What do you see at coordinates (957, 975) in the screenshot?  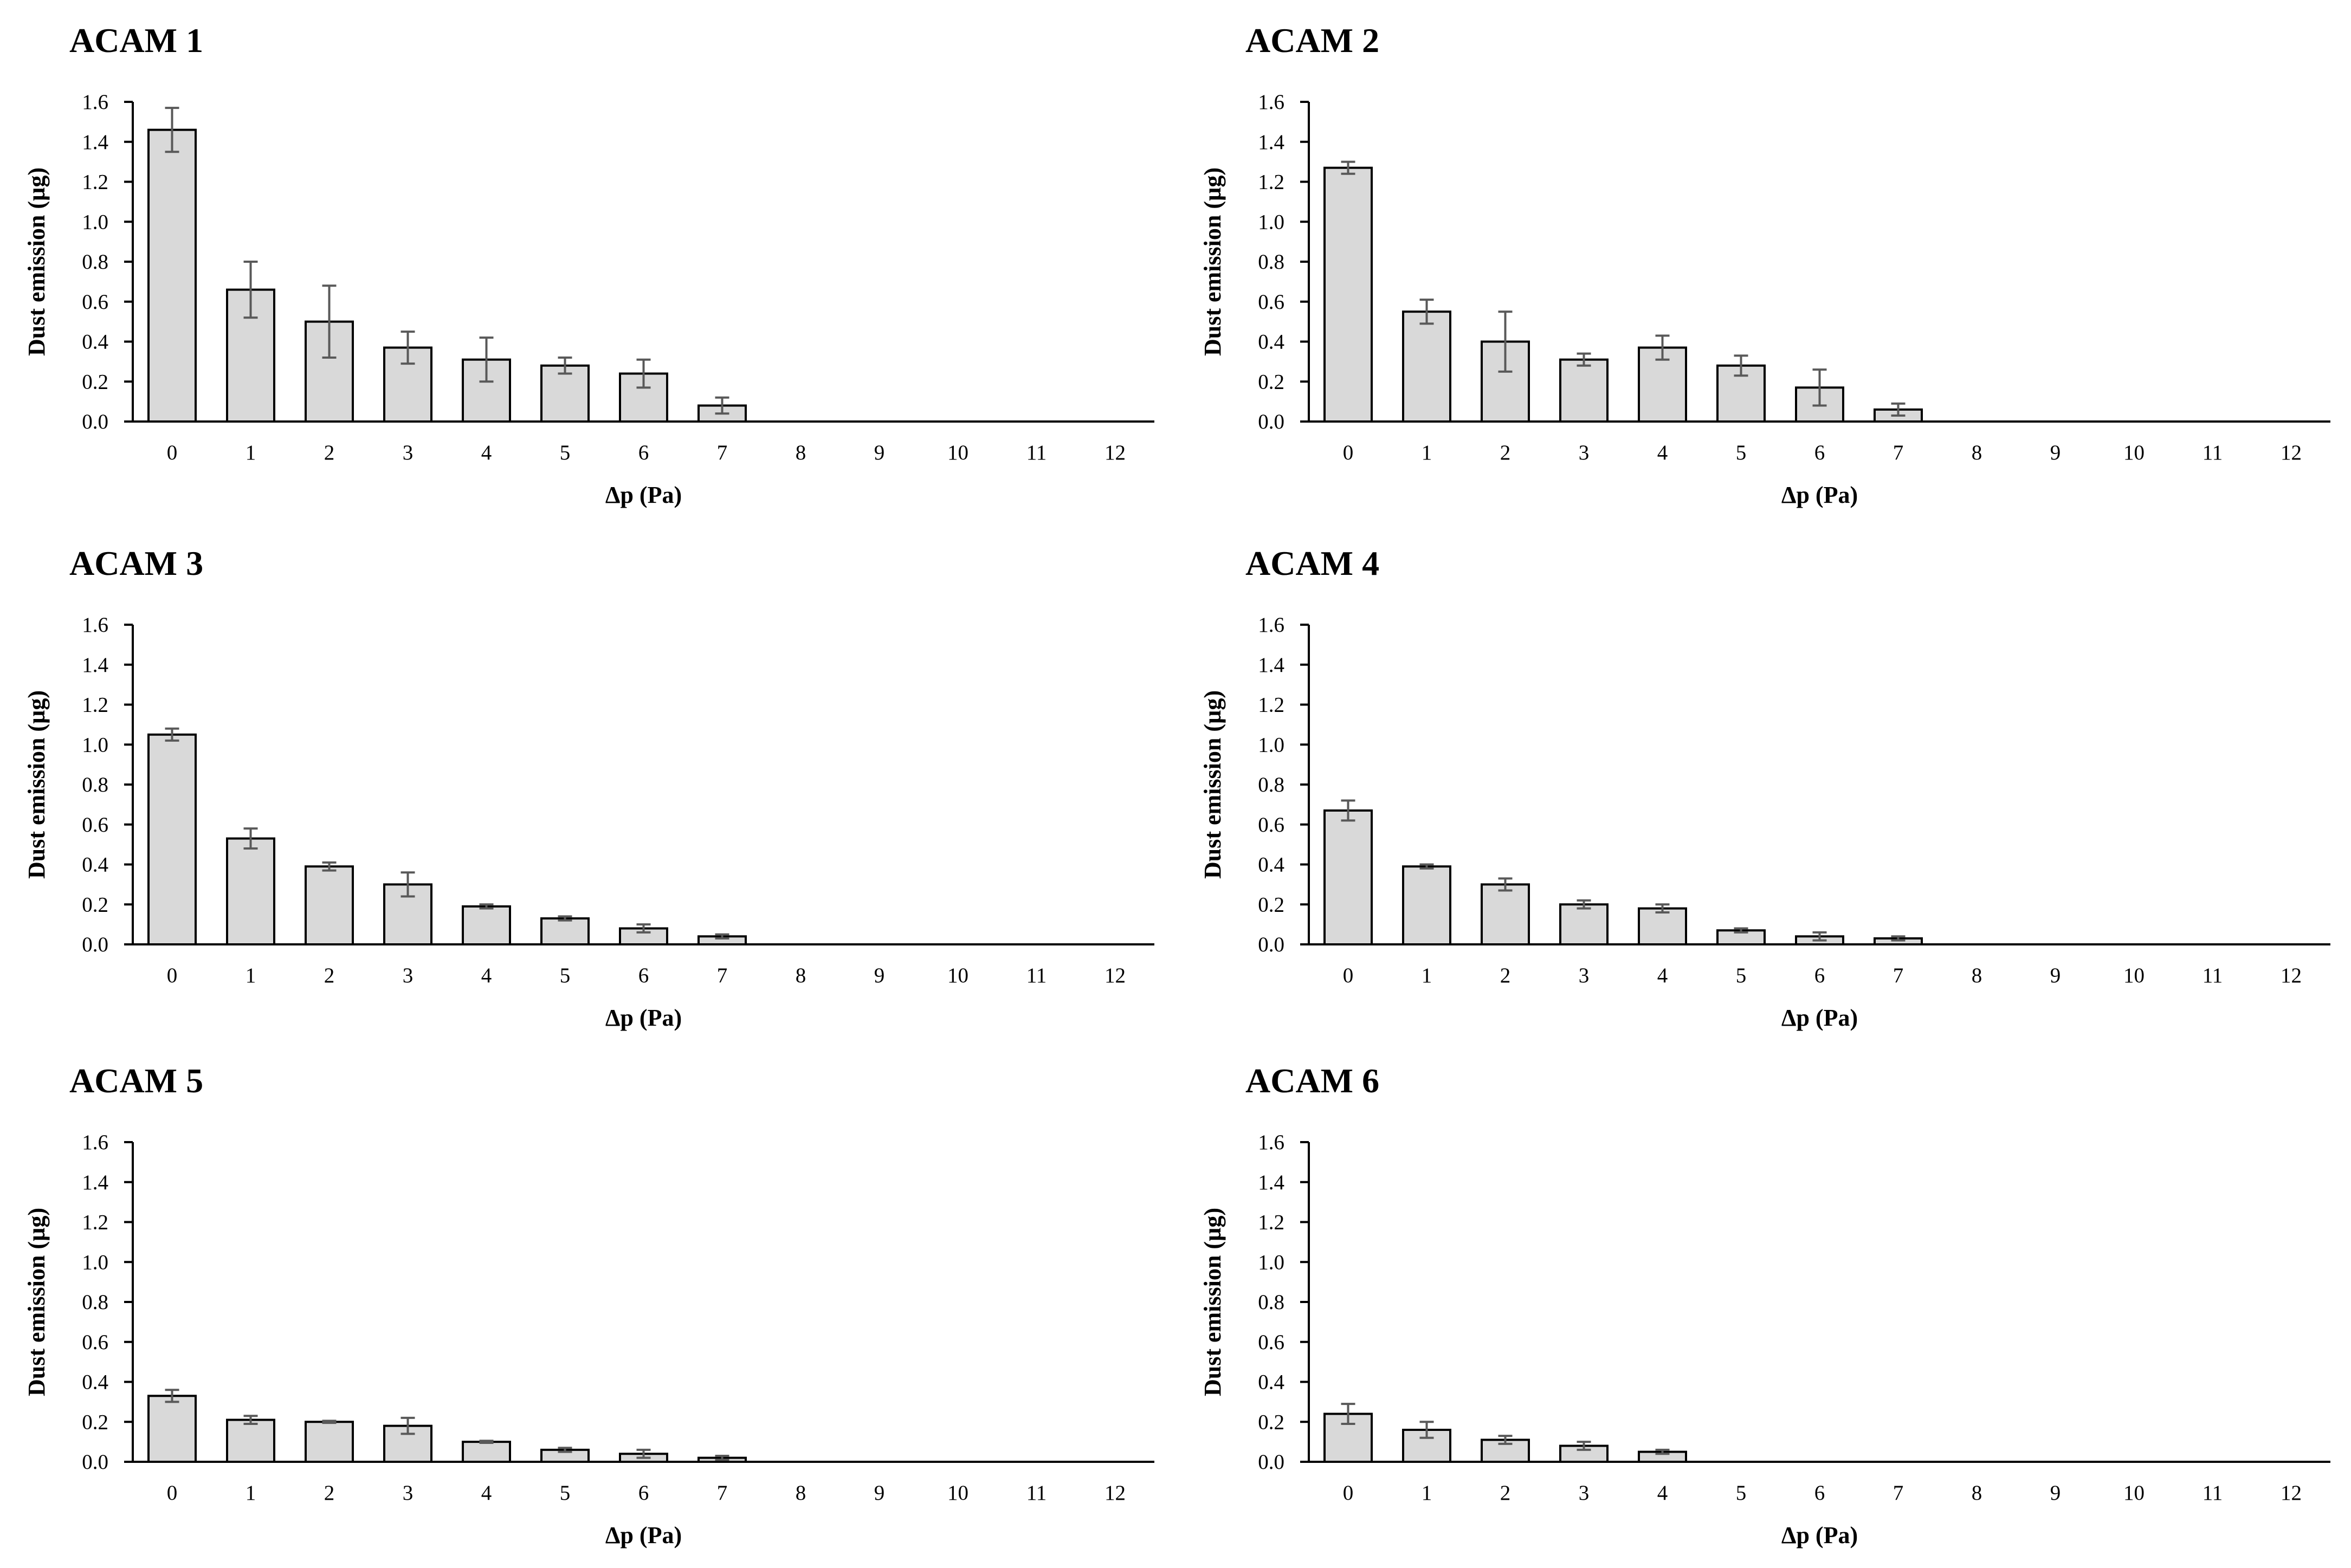 I see `x-tick-label: 10` at bounding box center [957, 975].